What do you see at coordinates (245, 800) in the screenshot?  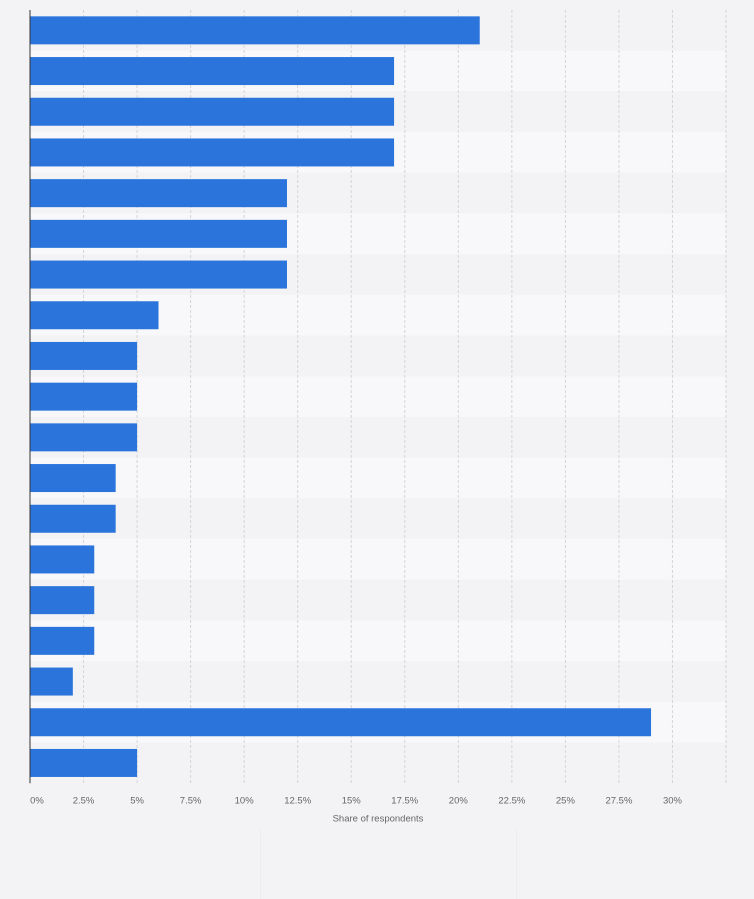 I see `x-tick-label: 10%` at bounding box center [245, 800].